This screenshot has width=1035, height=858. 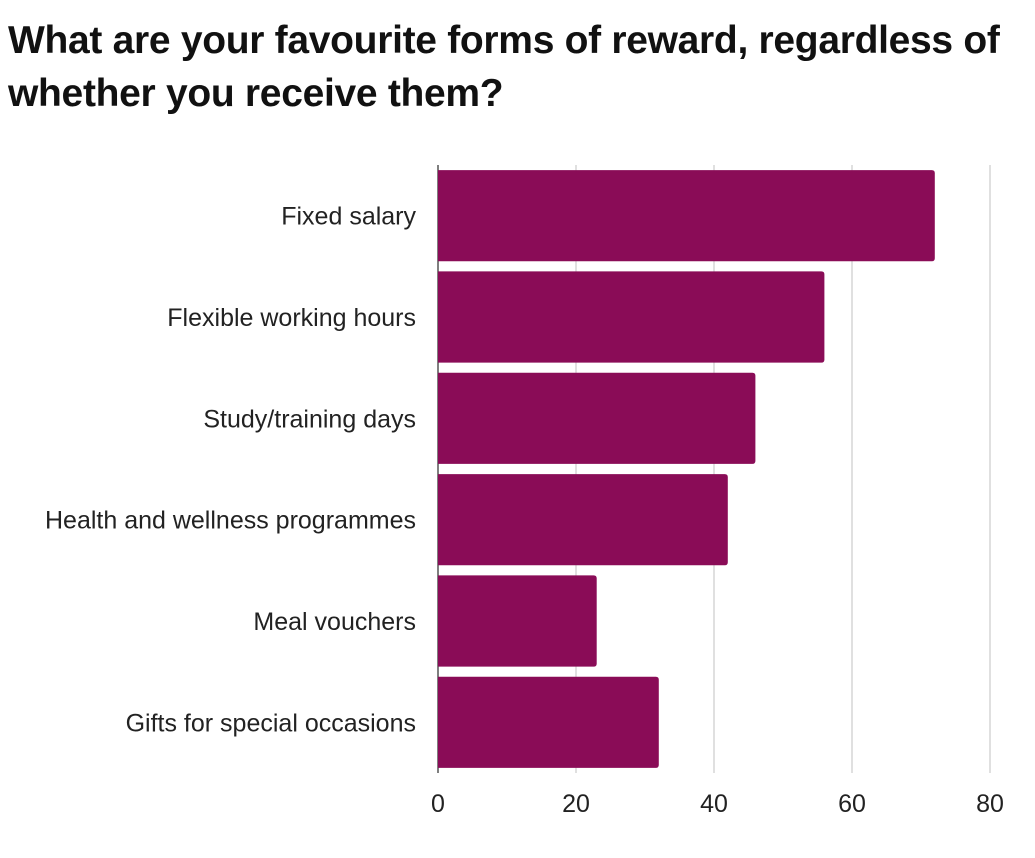 I want to click on x-tick-label: 80, so click(x=990, y=804).